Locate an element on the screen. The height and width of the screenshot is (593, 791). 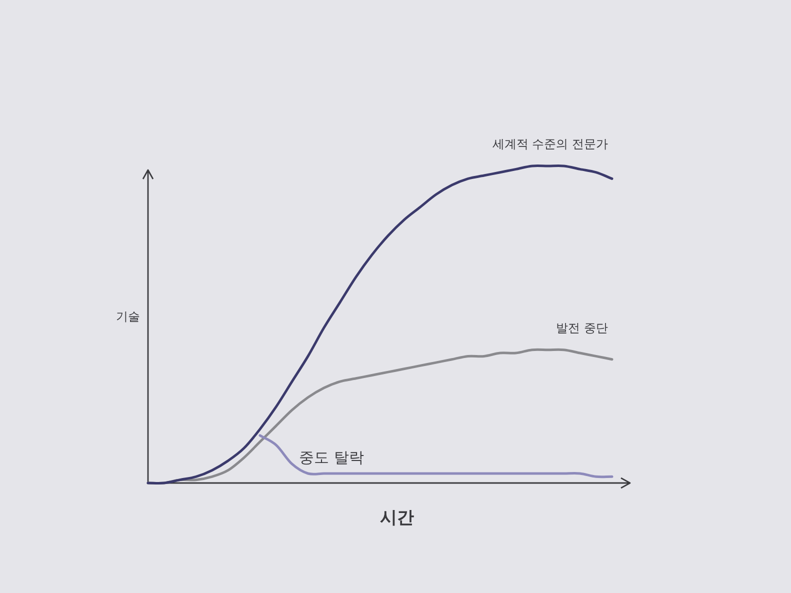
series-label: 세계적 수준의 전문가 is located at coordinates (550, 144).